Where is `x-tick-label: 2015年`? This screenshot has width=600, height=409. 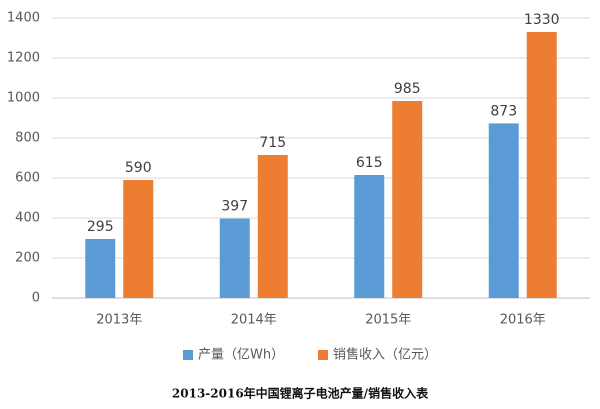 x-tick-label: 2015年 is located at coordinates (388, 320).